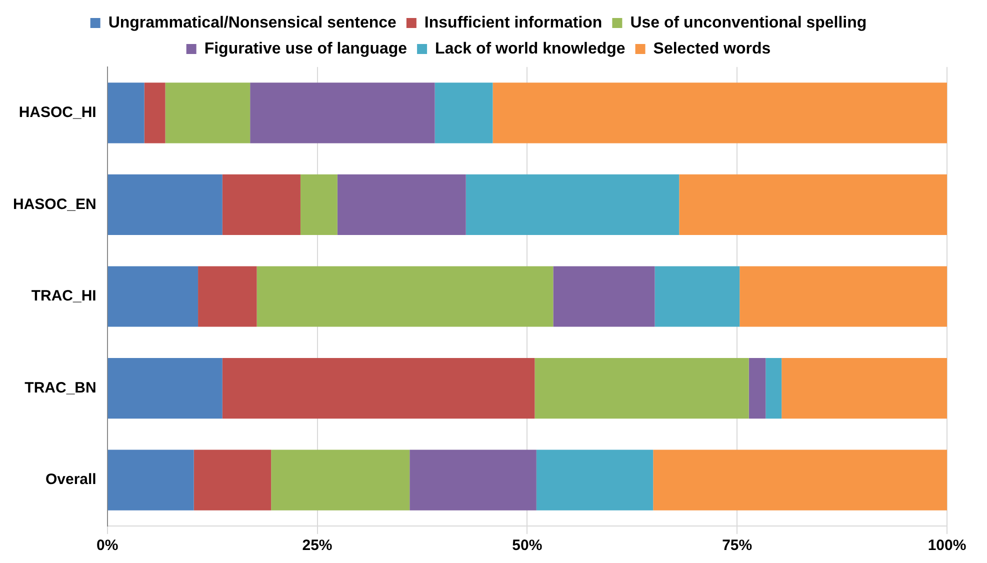 This screenshot has height=563, width=987. What do you see at coordinates (527, 545) in the screenshot?
I see `x-tick-label: 50%` at bounding box center [527, 545].